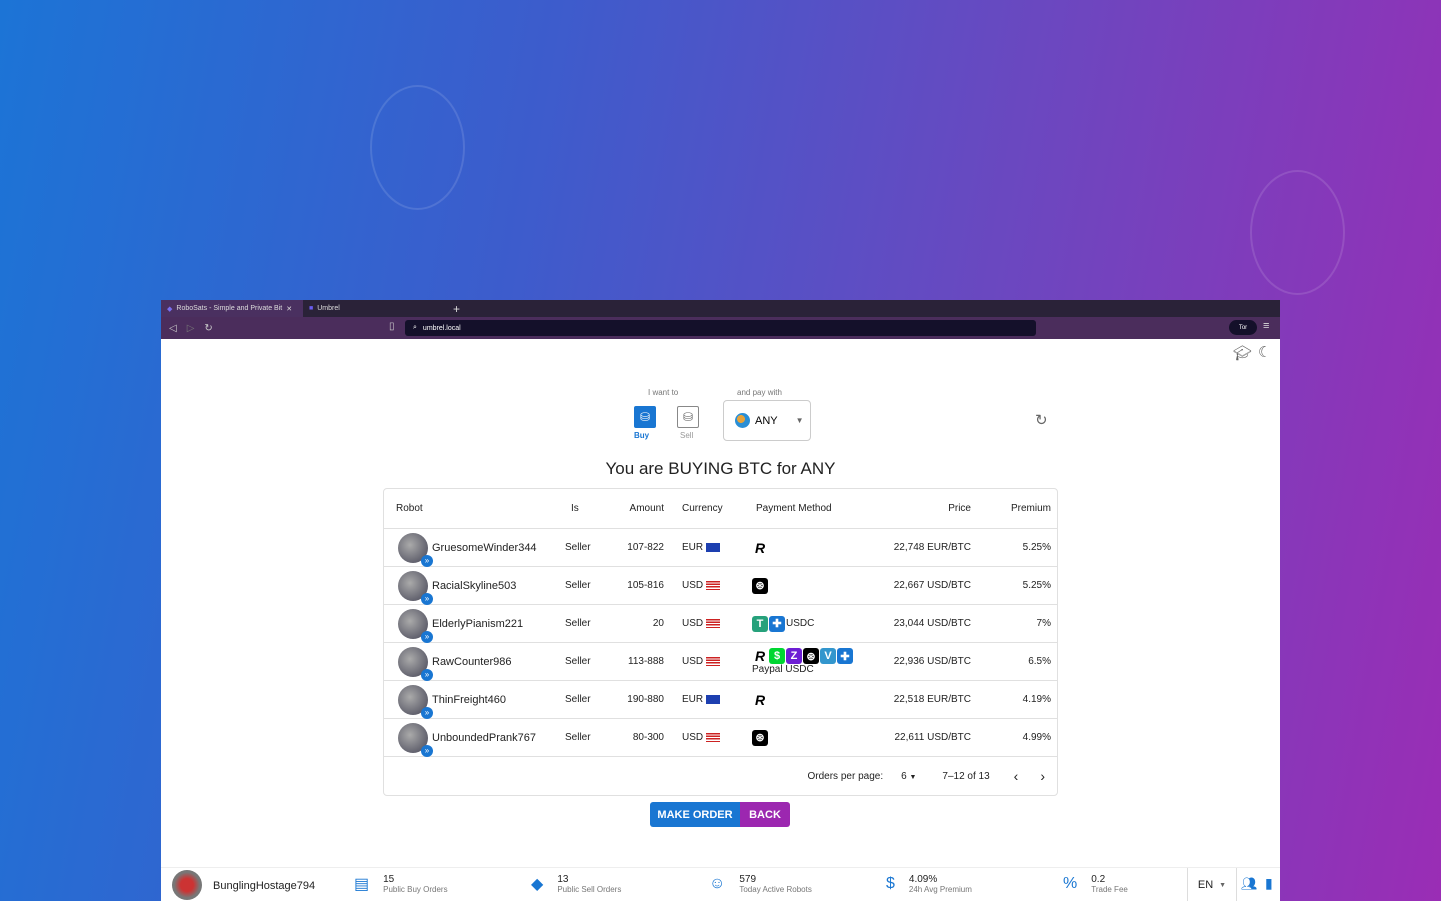 The height and width of the screenshot is (901, 1441). Describe the element at coordinates (409, 508) in the screenshot. I see `column-robot: Robot` at that location.